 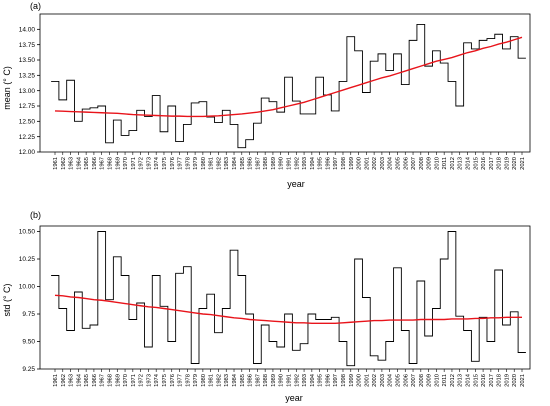 I want to click on x-tick-label: 1965, so click(x=87, y=380).